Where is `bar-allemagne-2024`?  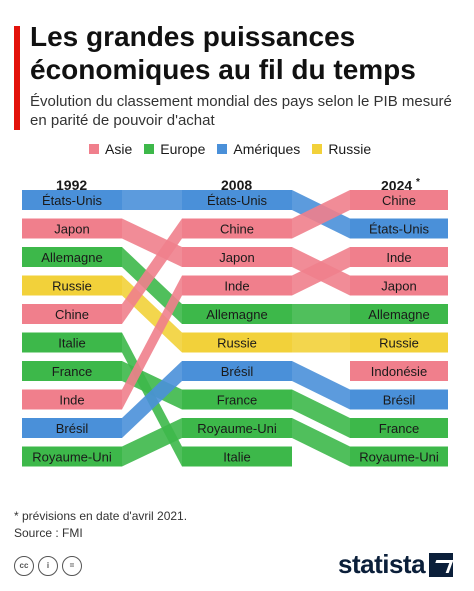
bar-allemagne-2024 is located at coordinates (399, 314).